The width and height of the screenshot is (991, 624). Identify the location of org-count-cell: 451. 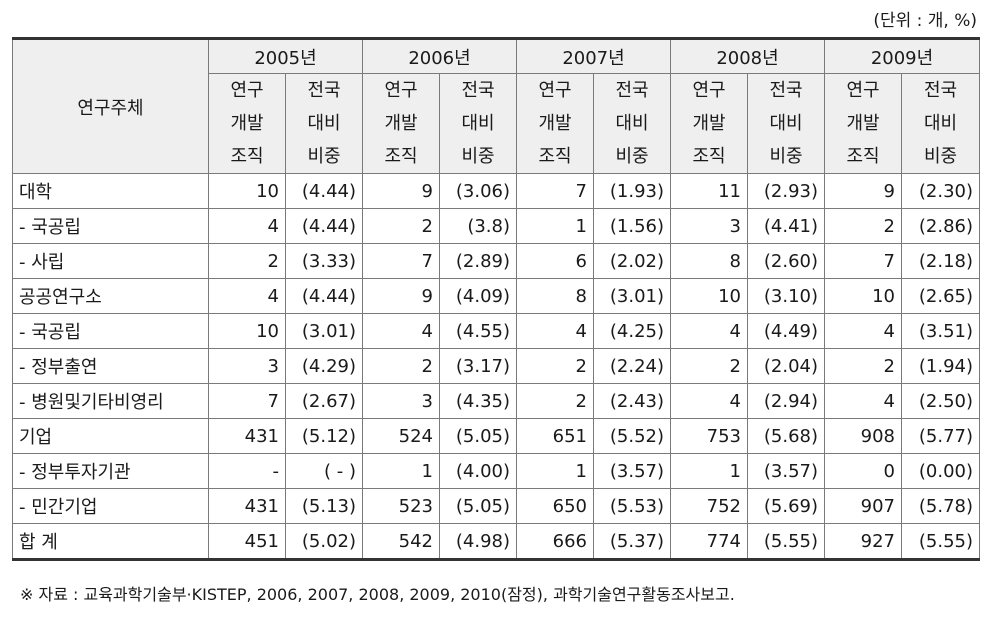
(247, 542).